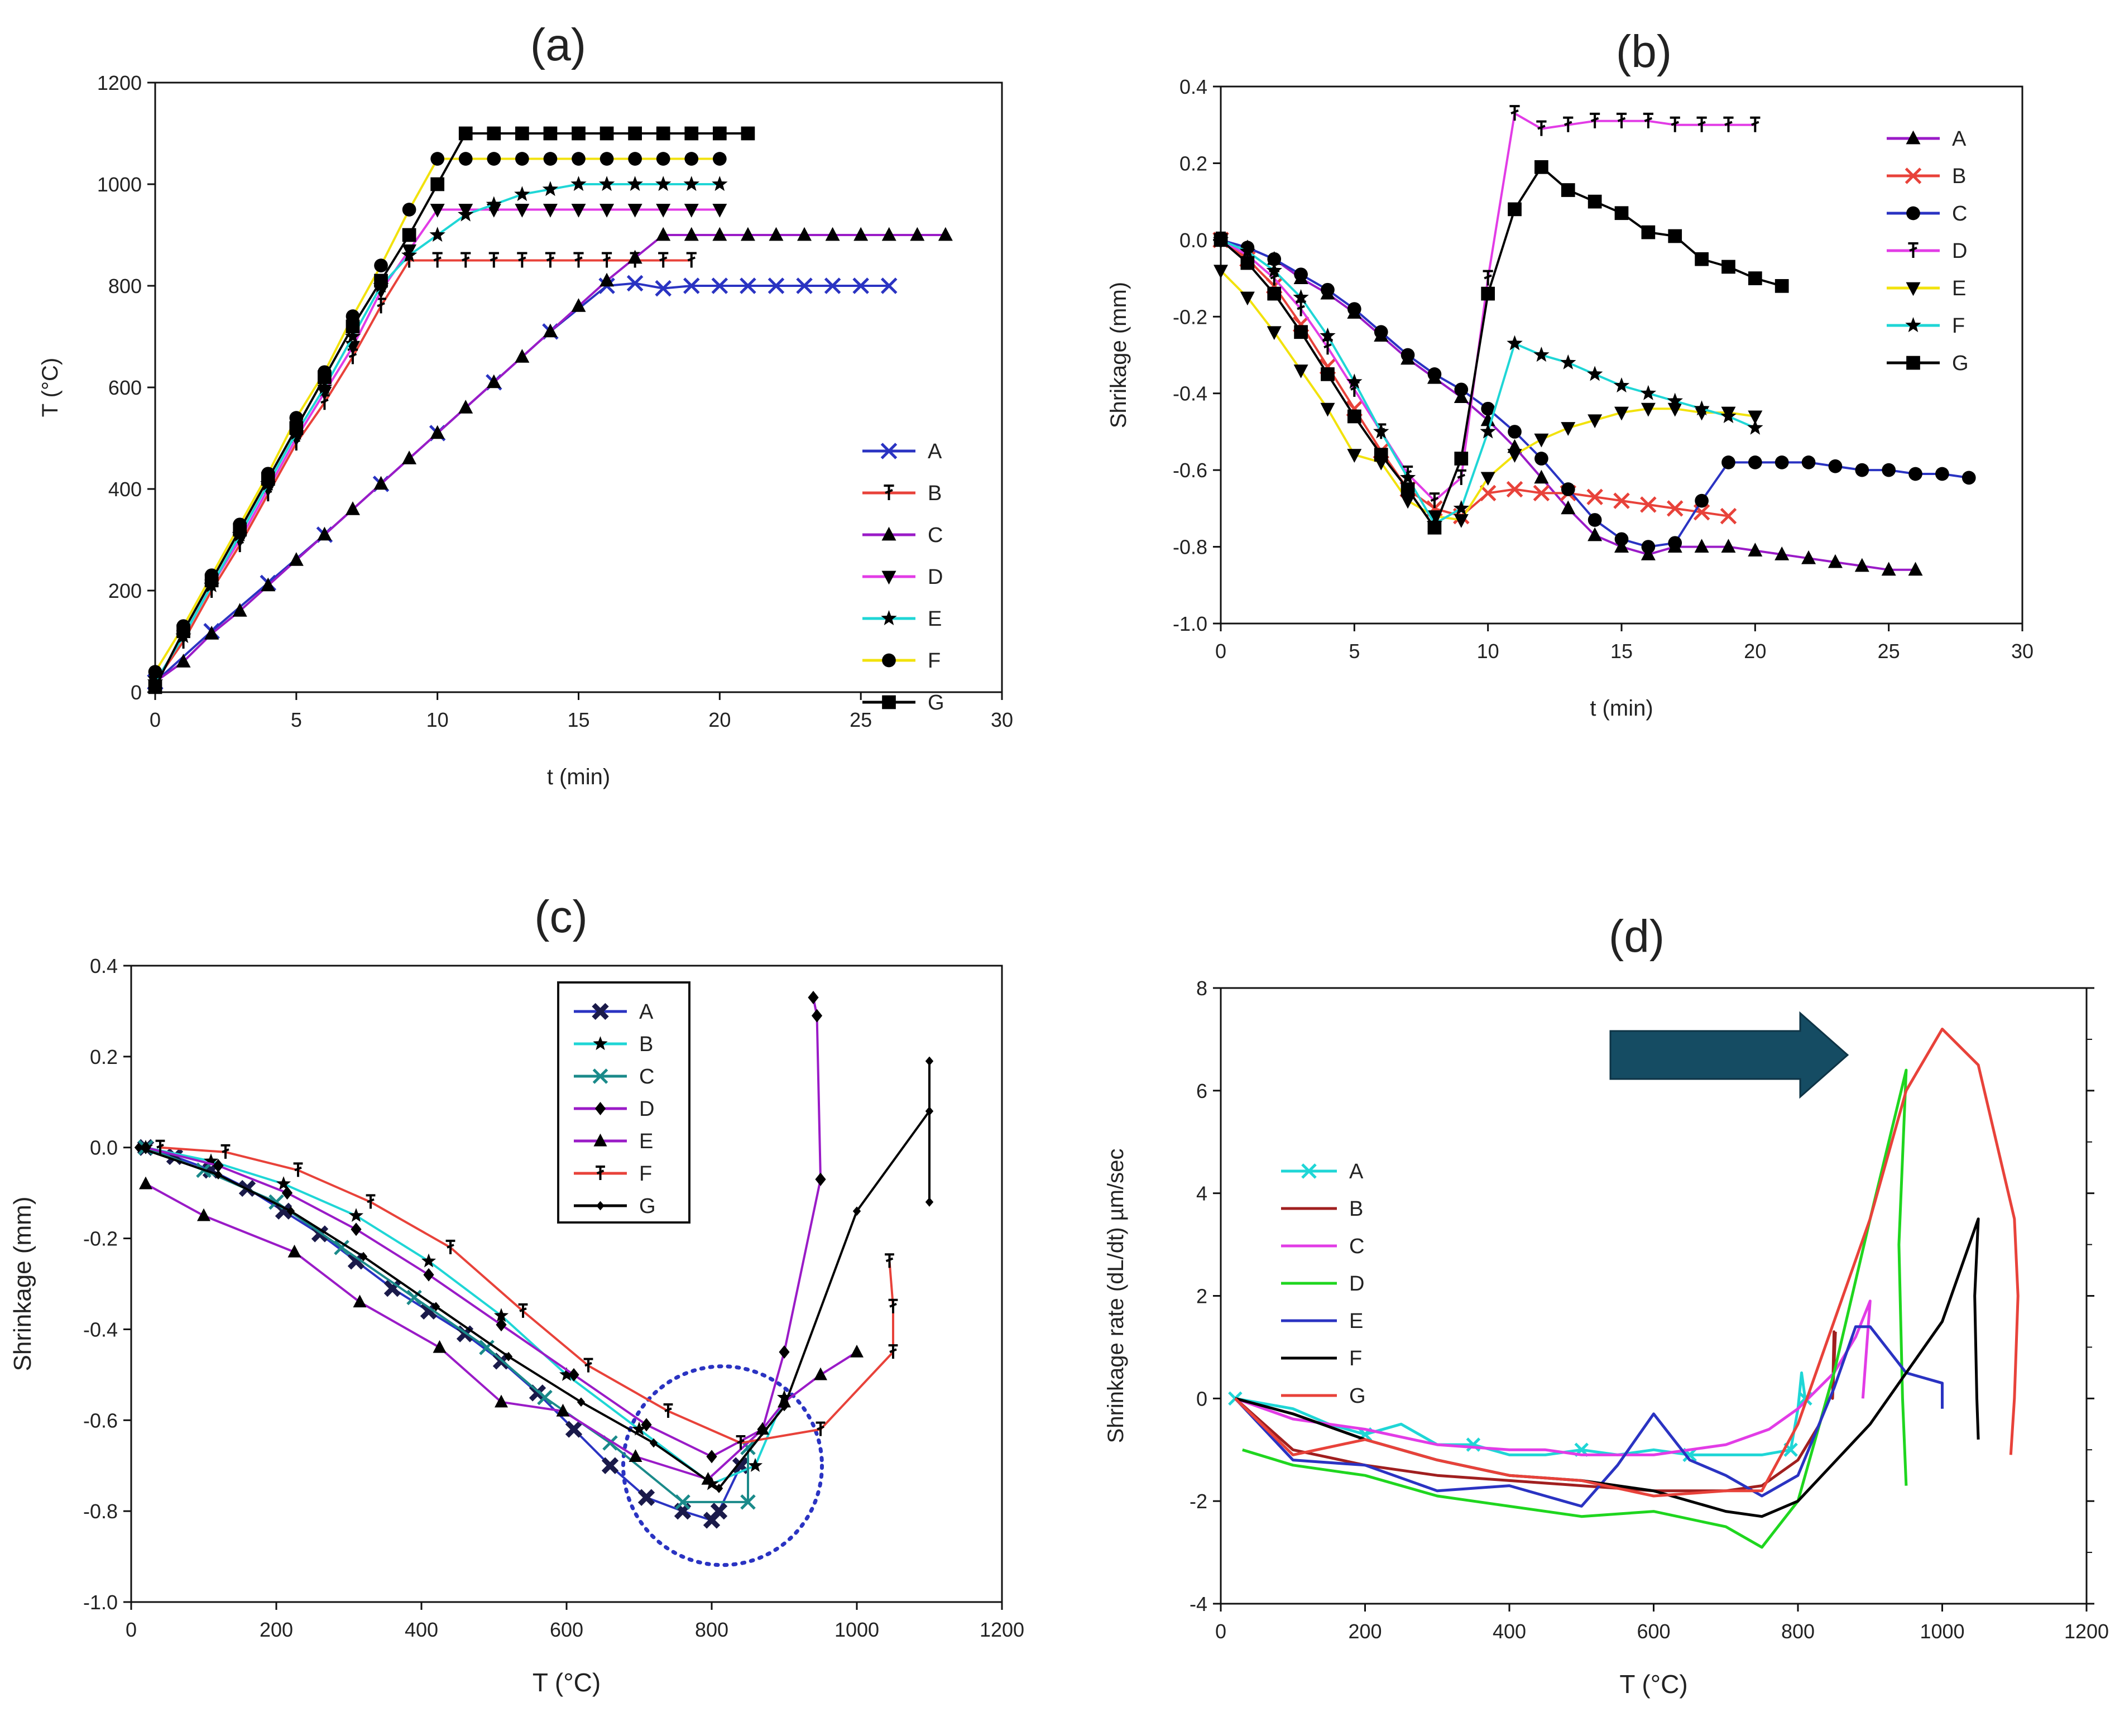 This screenshot has height=1736, width=2115. Describe the element at coordinates (104, 1147) in the screenshot. I see `y-tick-label: 0.0` at that location.